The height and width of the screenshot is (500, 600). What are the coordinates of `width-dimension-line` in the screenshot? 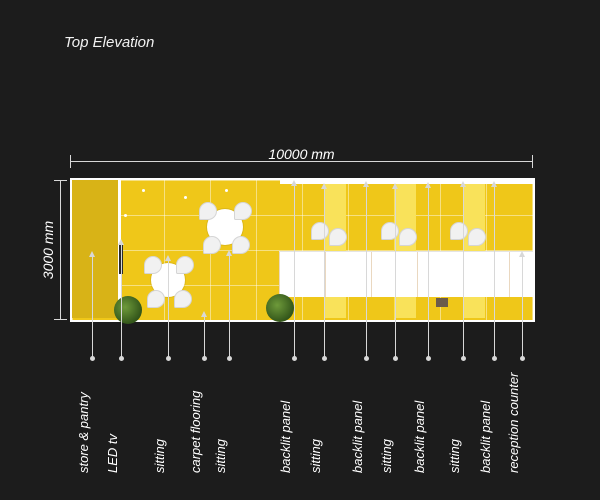 It's located at (301, 161).